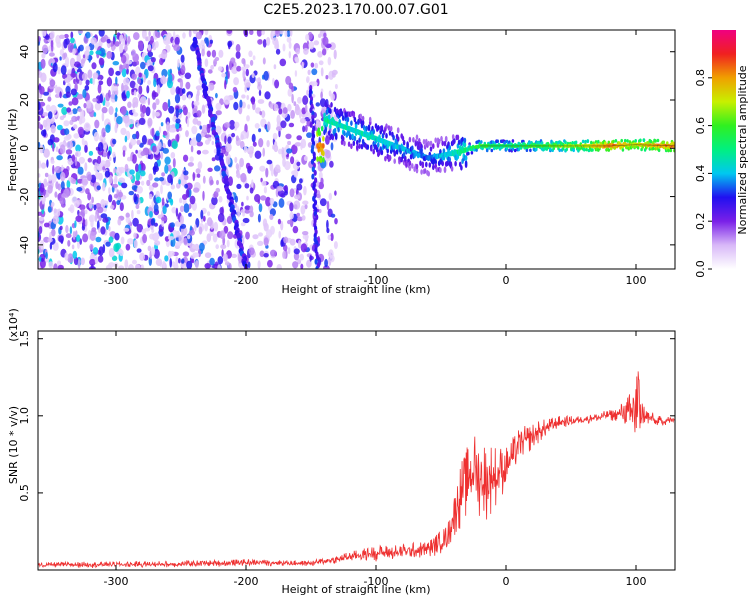 The image size is (750, 600). What do you see at coordinates (313, 176) in the screenshot?
I see `spectrogram-streak-cell` at bounding box center [313, 176].